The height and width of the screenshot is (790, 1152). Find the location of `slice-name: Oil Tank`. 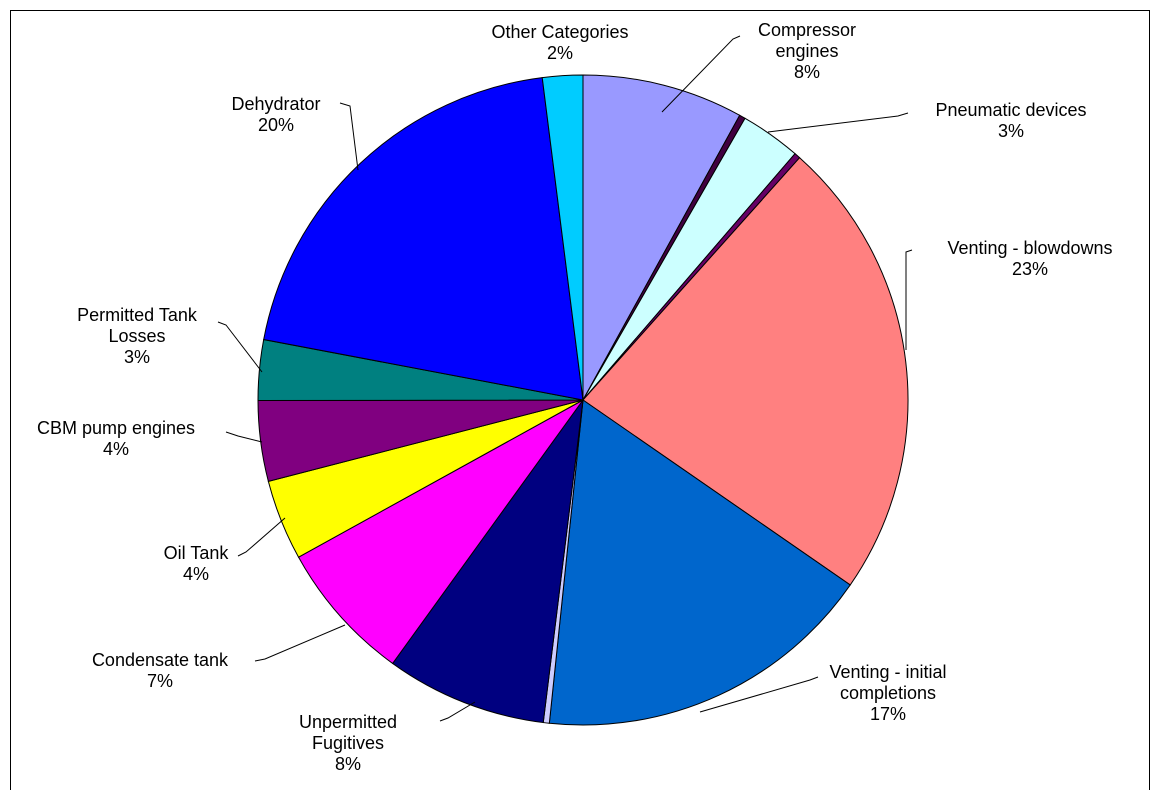

slice-name: Oil Tank is located at coordinates (196, 553).